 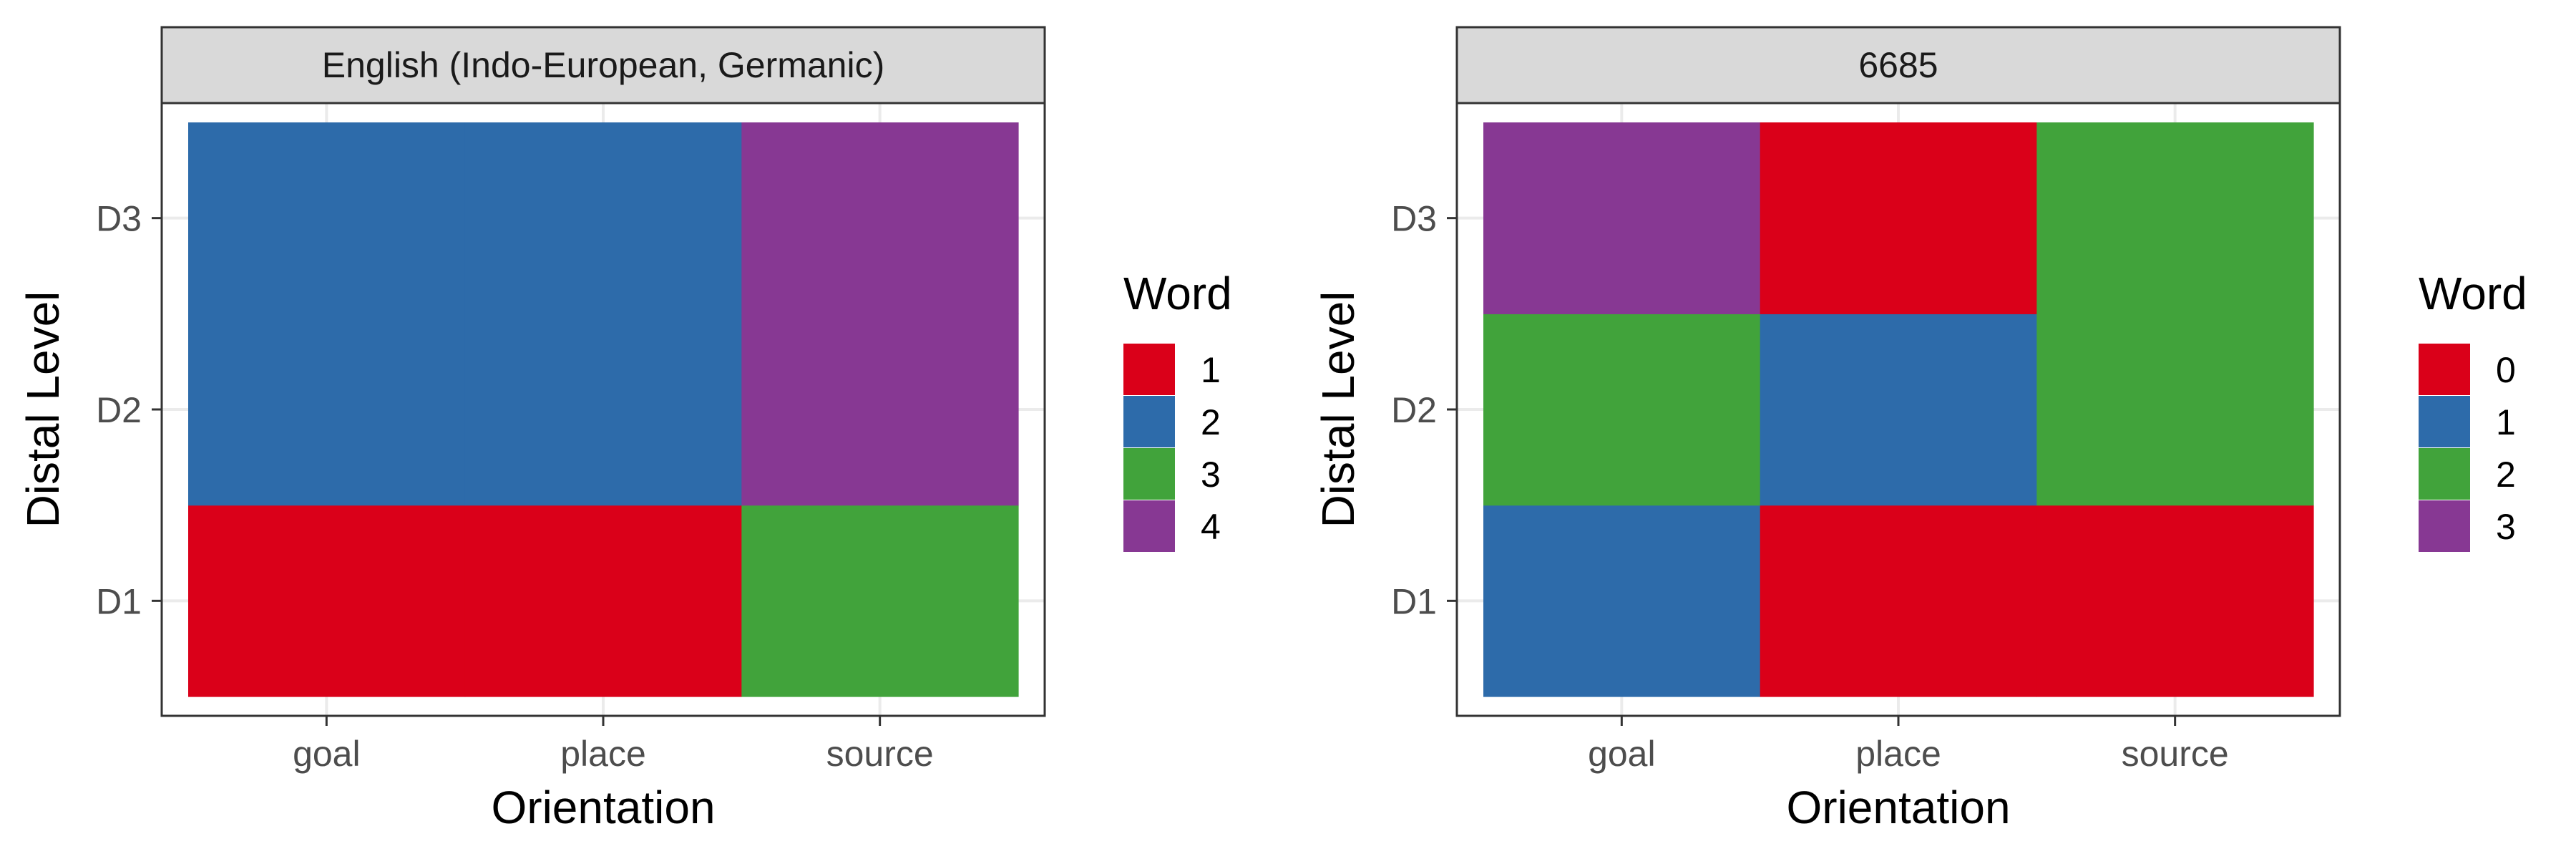 What do you see at coordinates (2506, 370) in the screenshot?
I see `legend-label: 0` at bounding box center [2506, 370].